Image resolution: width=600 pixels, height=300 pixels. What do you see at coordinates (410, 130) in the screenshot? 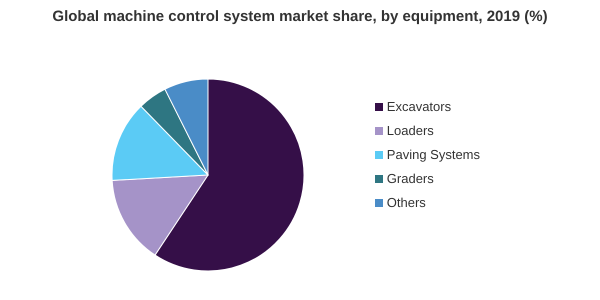
I see `legend-label: Loaders` at bounding box center [410, 130].